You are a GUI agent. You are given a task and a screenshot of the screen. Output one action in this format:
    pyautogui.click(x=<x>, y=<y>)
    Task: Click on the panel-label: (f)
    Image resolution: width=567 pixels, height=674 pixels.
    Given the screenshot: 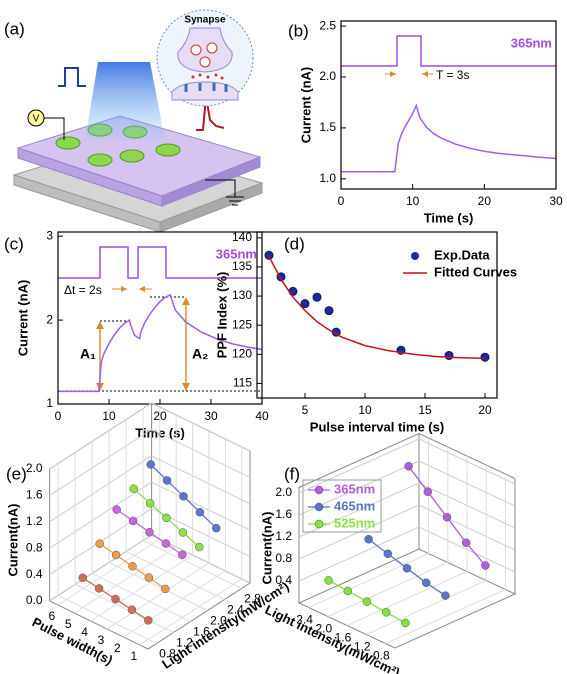 What is the action you would take?
    pyautogui.click(x=292, y=473)
    